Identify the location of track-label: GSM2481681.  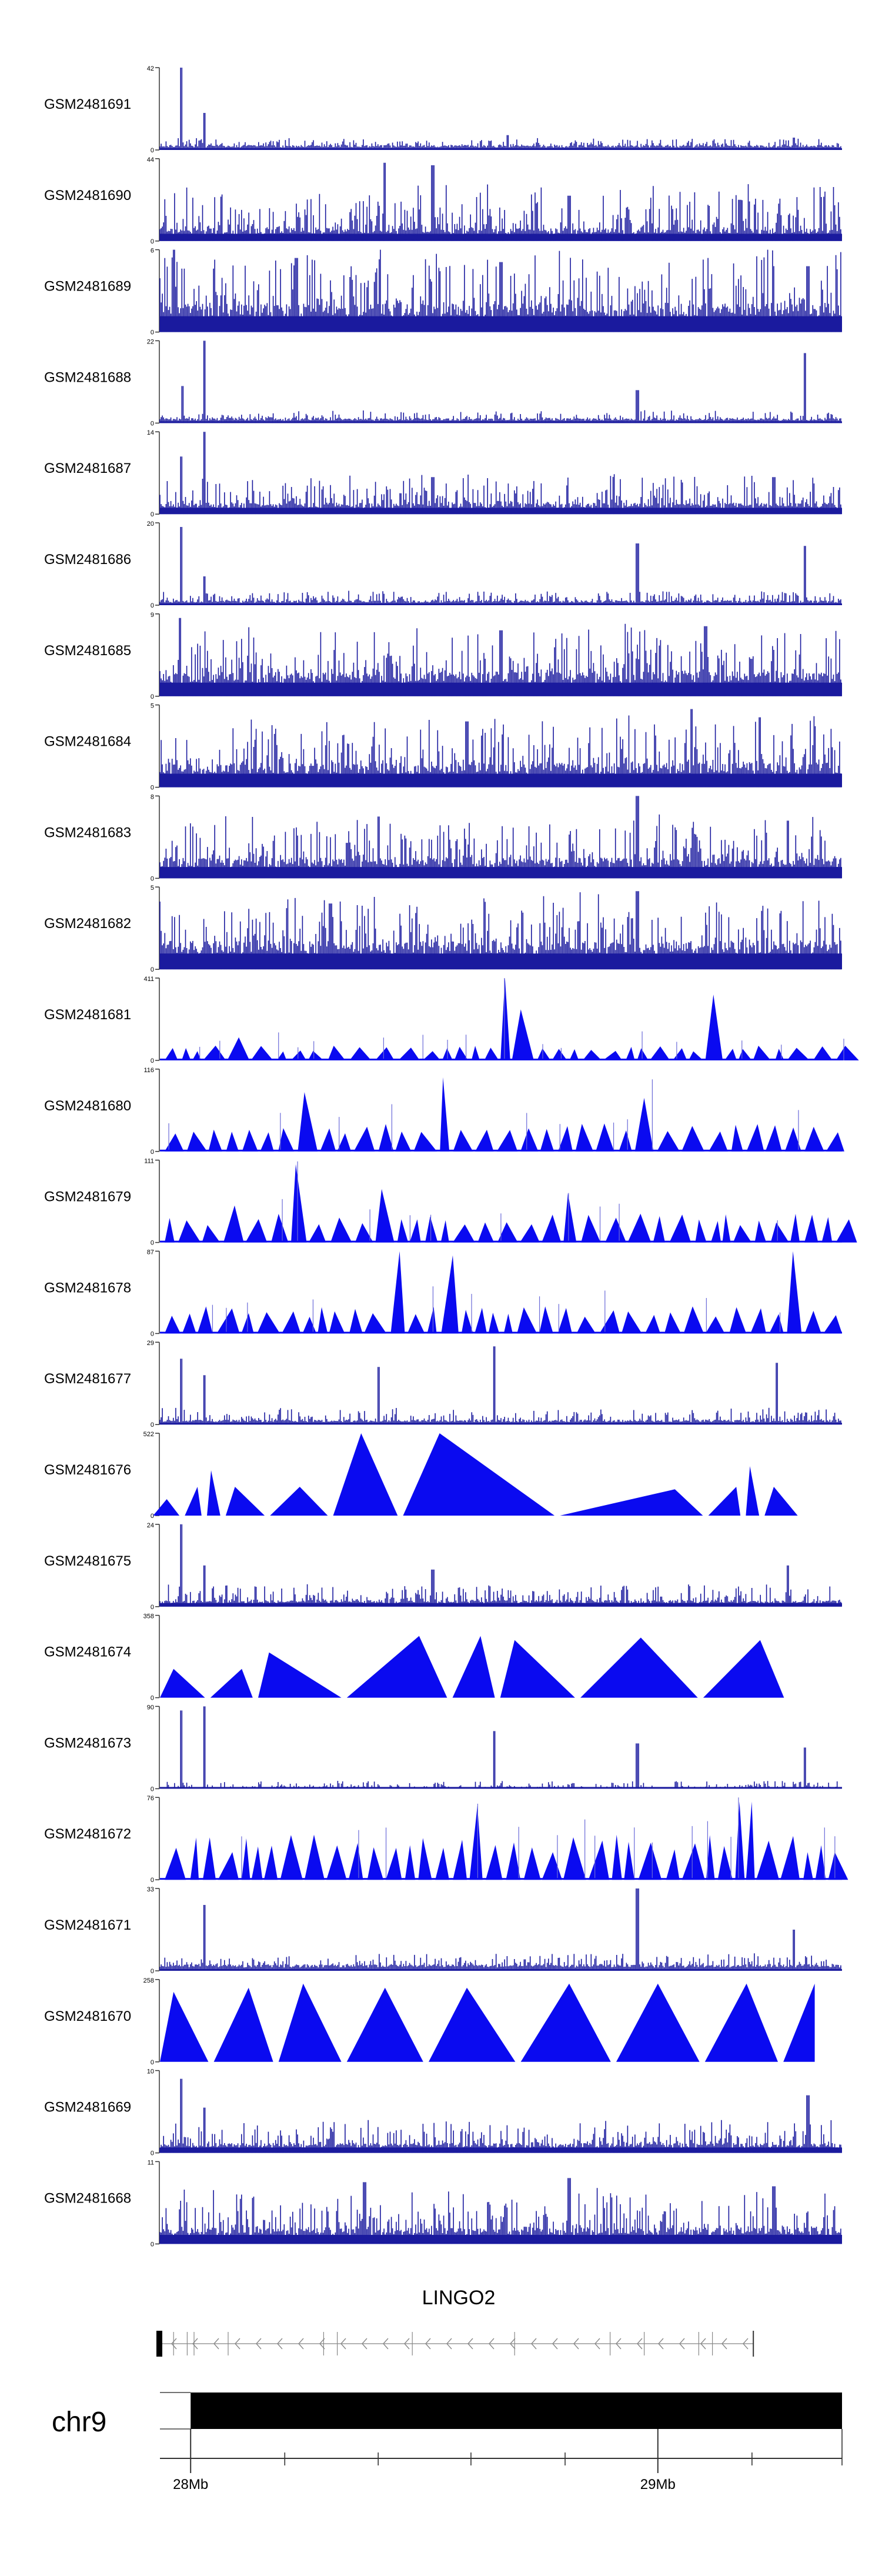
(87, 1015).